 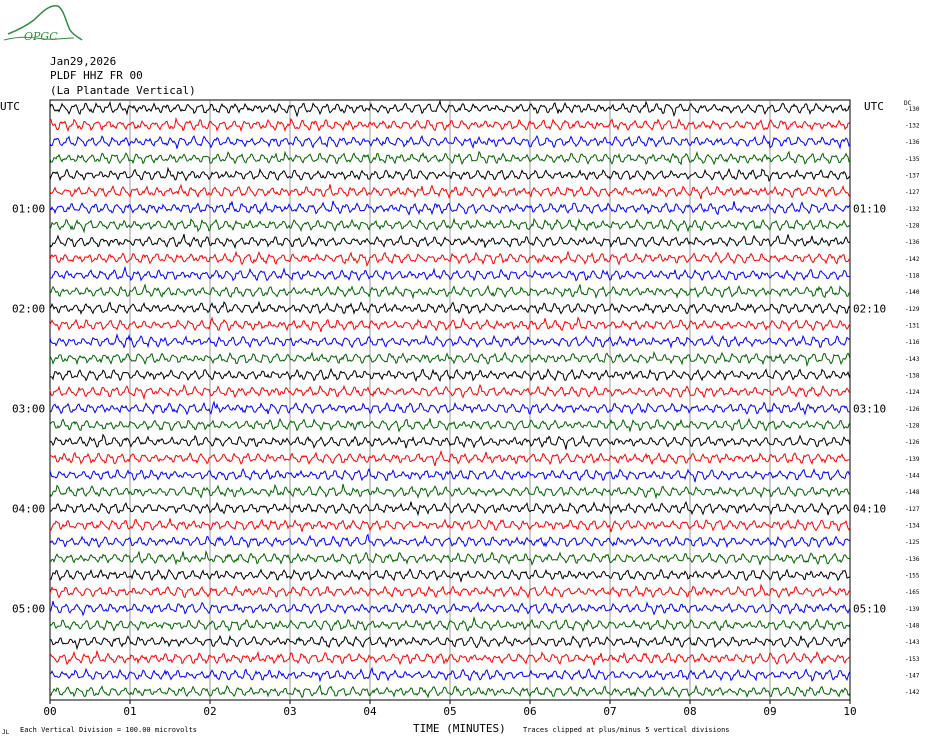 I want to click on left-time-labels: 01:00 02:00 03:00 04:00 05:00, so click(x=28, y=408).